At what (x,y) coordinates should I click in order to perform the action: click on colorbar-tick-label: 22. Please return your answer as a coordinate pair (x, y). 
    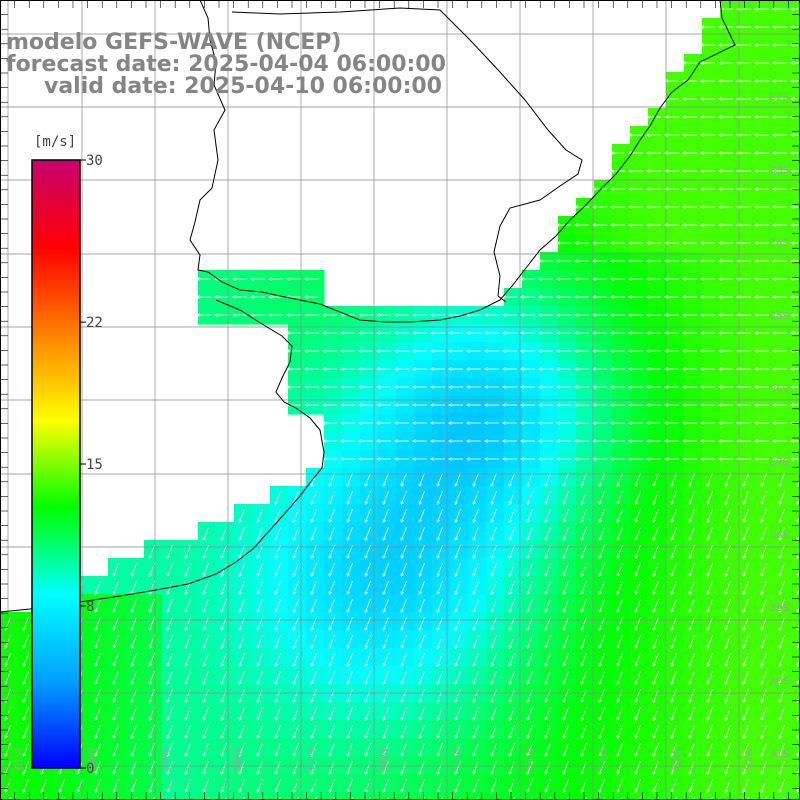
    Looking at the image, I should click on (94, 323).